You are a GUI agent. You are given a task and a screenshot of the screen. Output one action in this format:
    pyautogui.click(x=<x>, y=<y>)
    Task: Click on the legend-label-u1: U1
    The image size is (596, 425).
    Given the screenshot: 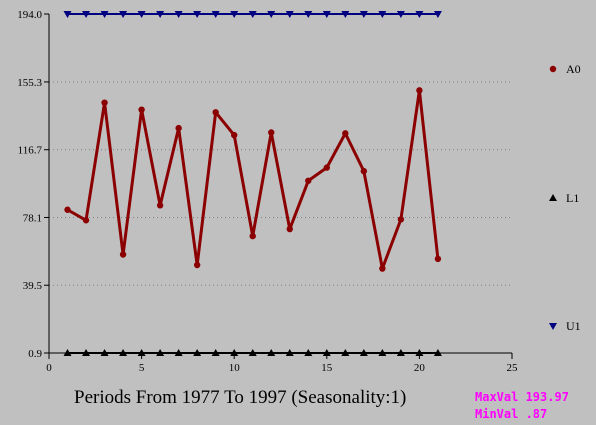 What is the action you would take?
    pyautogui.click(x=573, y=326)
    